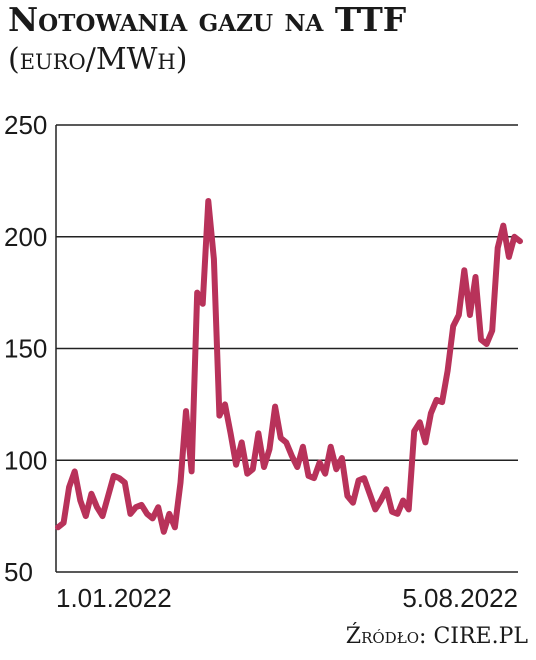 This screenshot has width=536, height=660. Describe the element at coordinates (25, 125) in the screenshot. I see `y-tick-label: 250` at that location.